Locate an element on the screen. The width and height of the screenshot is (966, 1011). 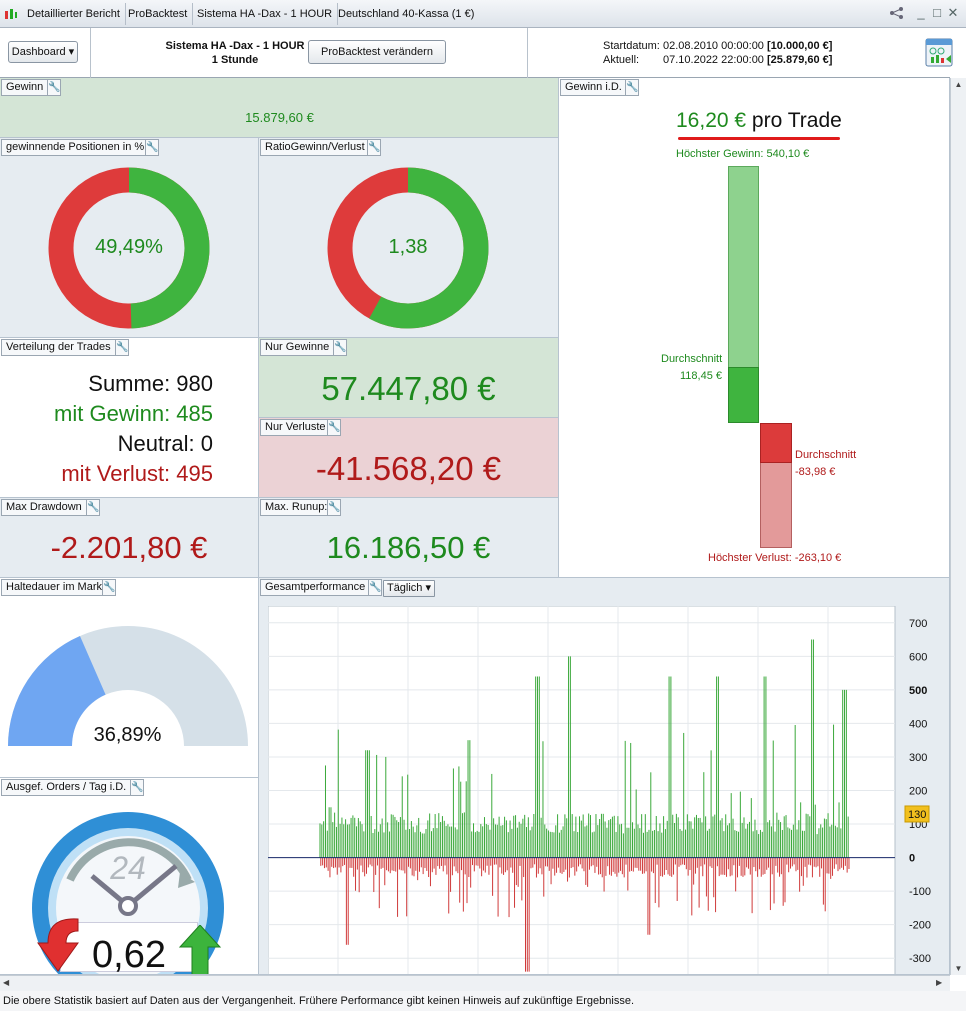
win-pct-panel: gewinnende Positionen in % 🔧 49,49% is located at coordinates (129, 238).